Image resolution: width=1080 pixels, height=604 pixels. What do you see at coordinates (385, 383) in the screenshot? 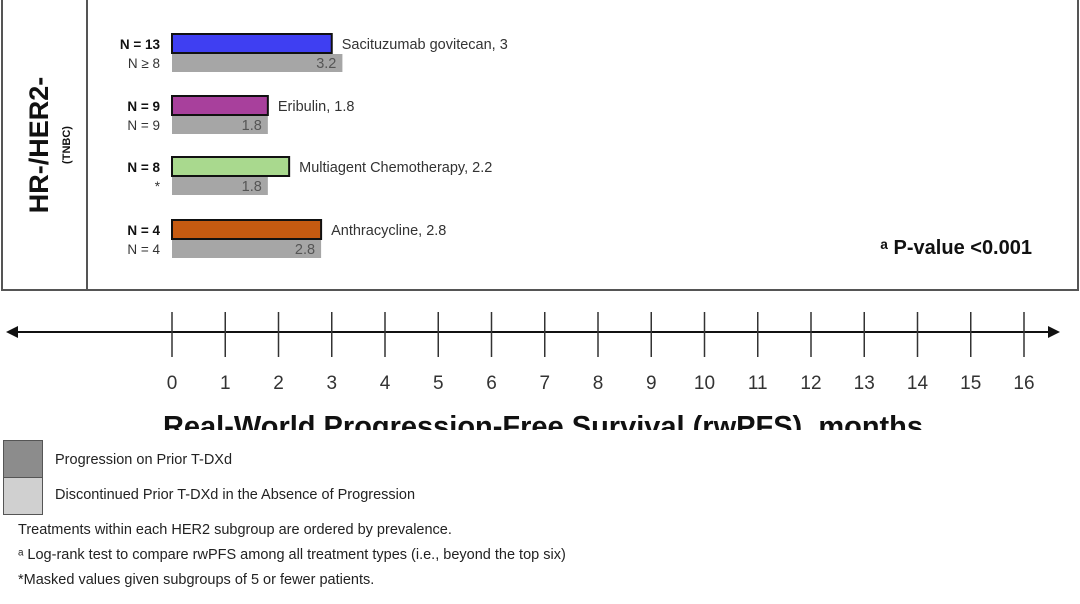
I see `x-tick-label: 4` at bounding box center [385, 383].